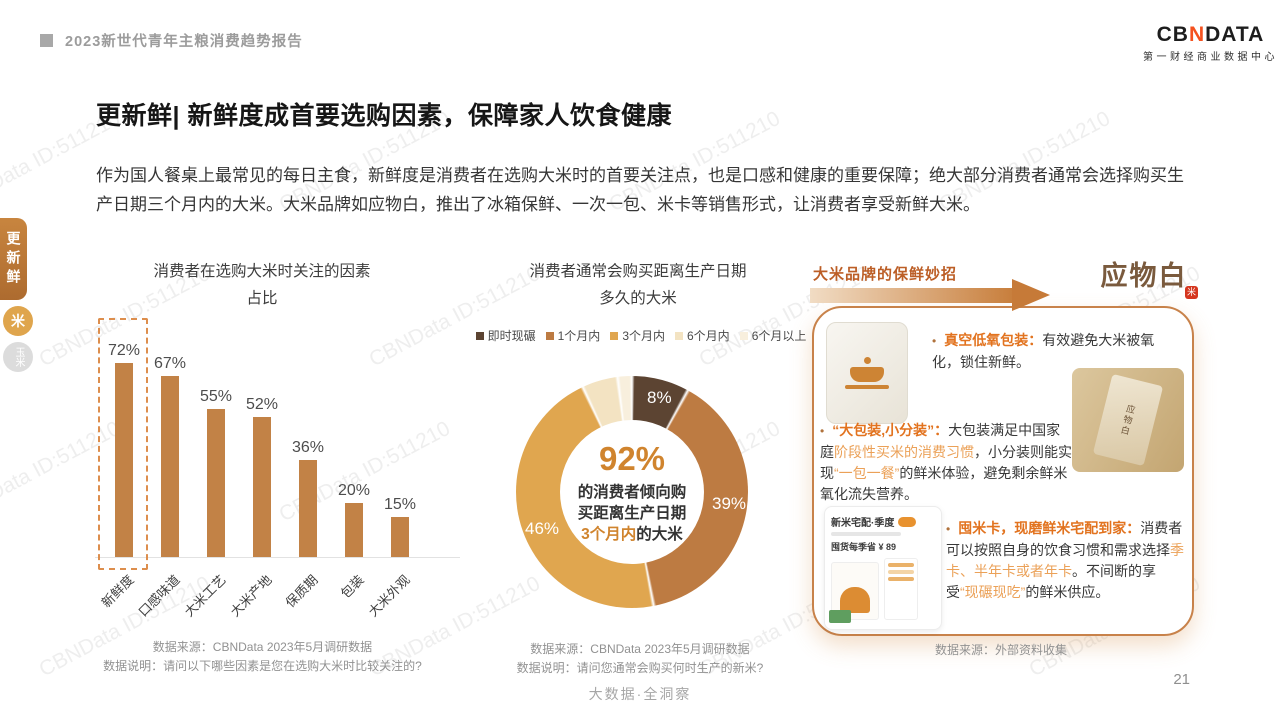 The image size is (1280, 720). What do you see at coordinates (354, 519) in the screenshot?
I see `bar-item: 20%` at bounding box center [354, 519].